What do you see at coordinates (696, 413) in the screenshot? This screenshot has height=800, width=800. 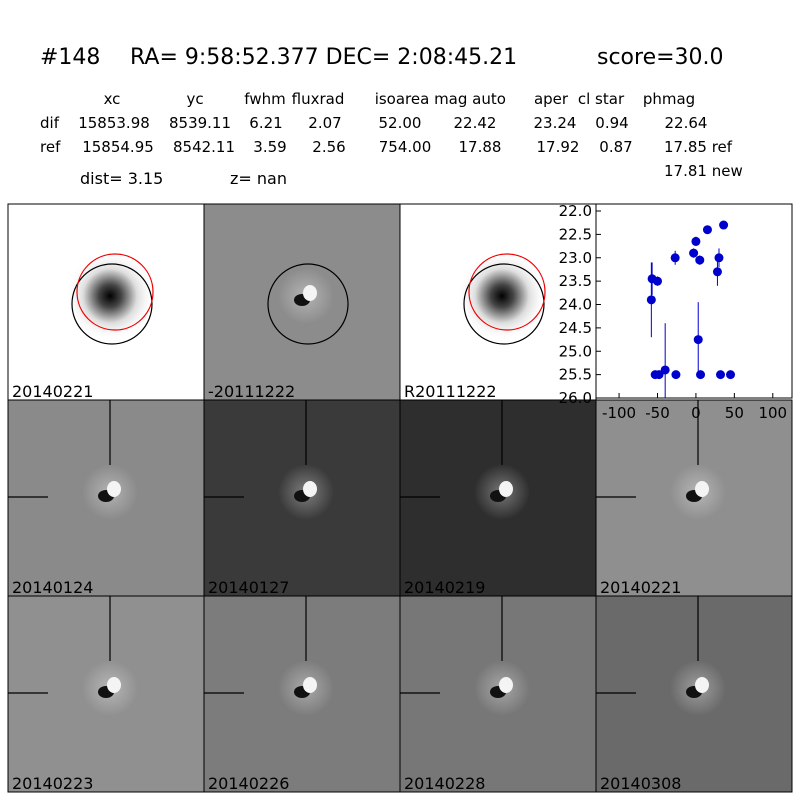 I see `x-tick-label: 0` at bounding box center [696, 413].